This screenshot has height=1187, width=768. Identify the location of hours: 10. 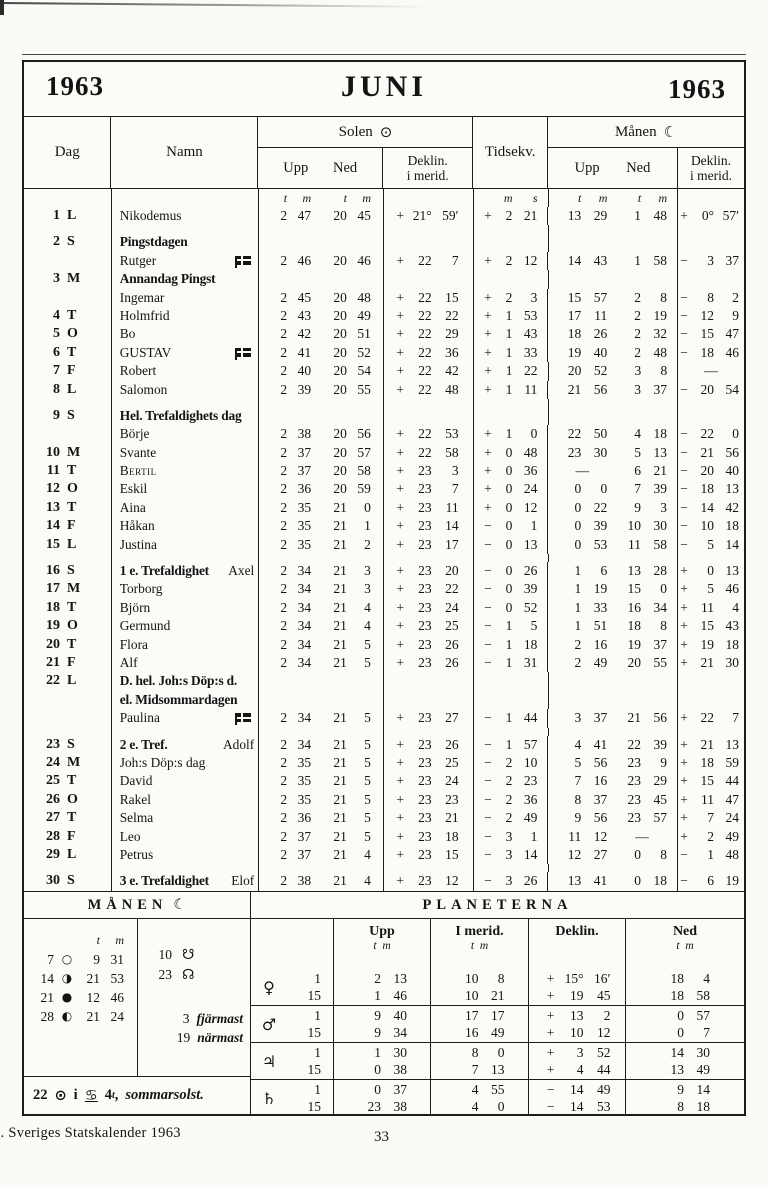
(472, 978).